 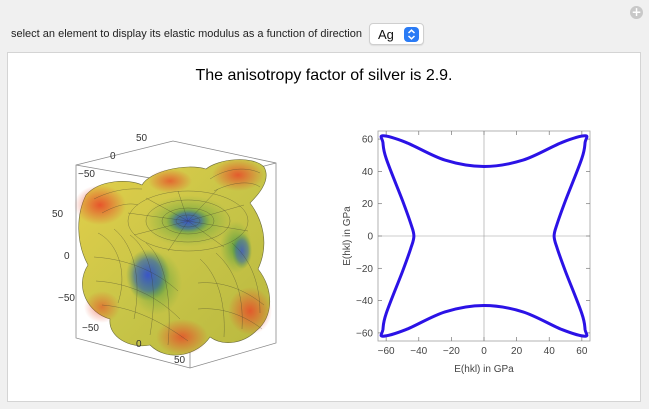 I want to click on surface-left-tick: 0, so click(x=67, y=256).